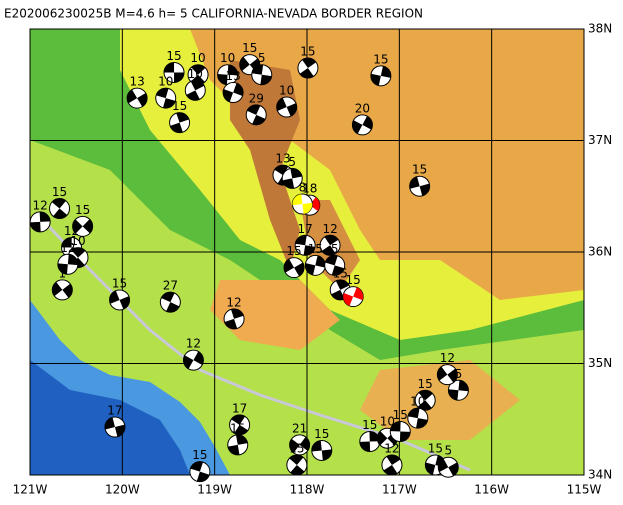 The height and width of the screenshot is (505, 623). Describe the element at coordinates (239, 408) in the screenshot. I see `depth-label: 17` at that location.